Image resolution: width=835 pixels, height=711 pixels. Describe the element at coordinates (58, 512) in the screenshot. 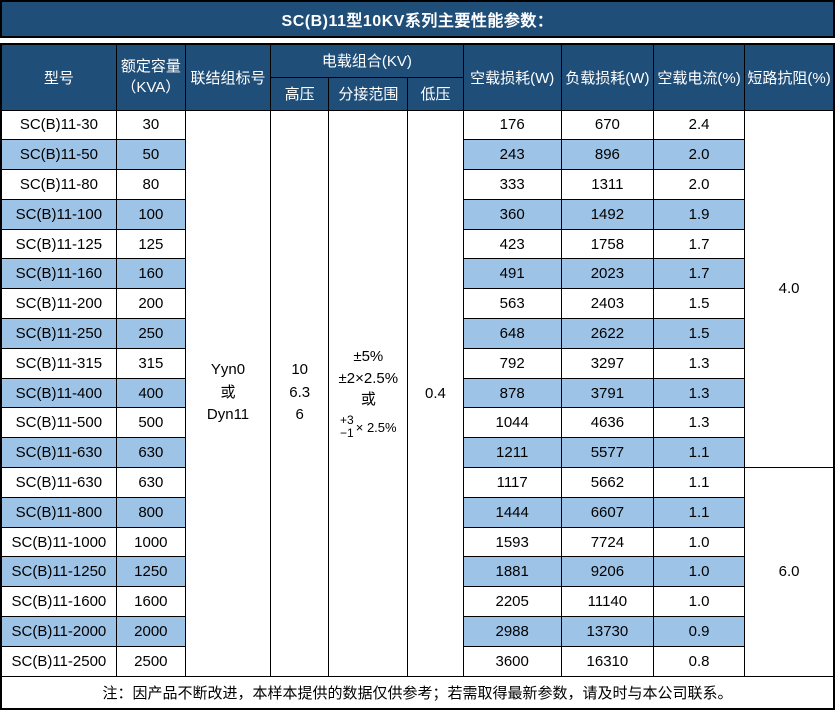

I see `model-cell: SC(B)11-800` at that location.